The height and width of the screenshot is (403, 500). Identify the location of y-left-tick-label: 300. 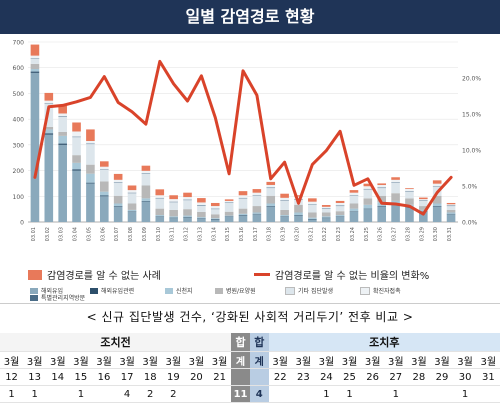
(19, 145).